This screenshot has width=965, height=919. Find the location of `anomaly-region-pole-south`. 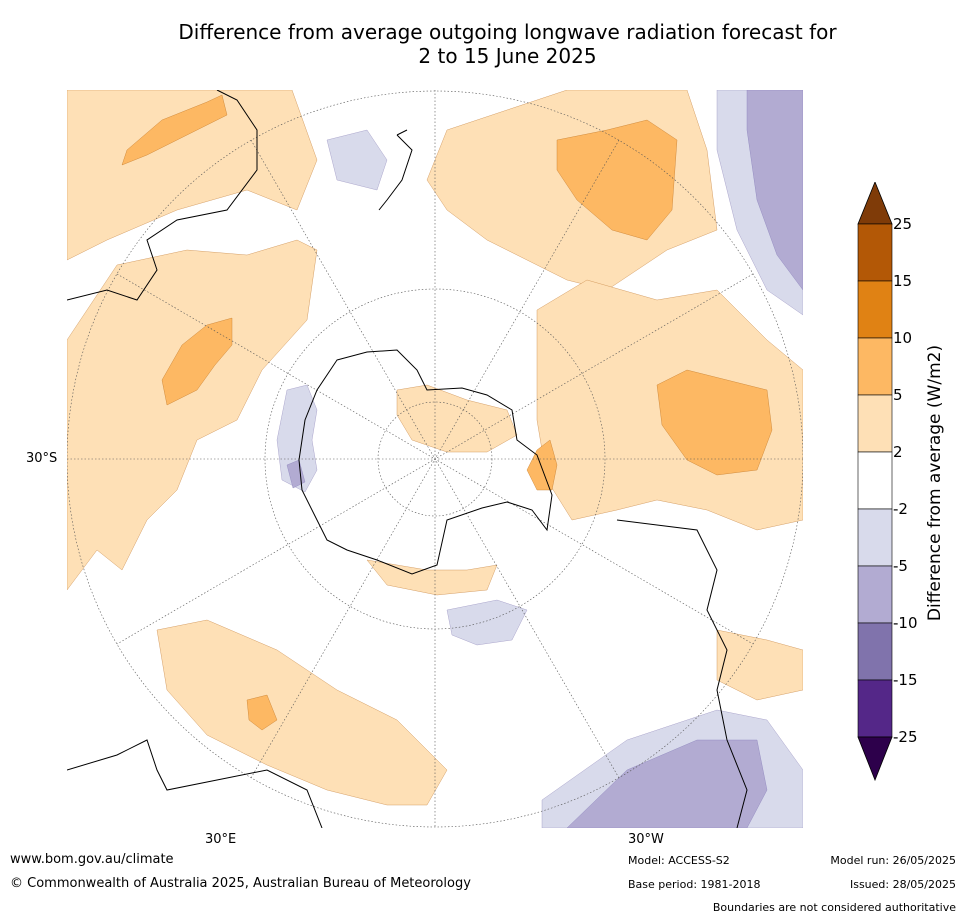

anomaly-region-pole-south is located at coordinates (487, 622).